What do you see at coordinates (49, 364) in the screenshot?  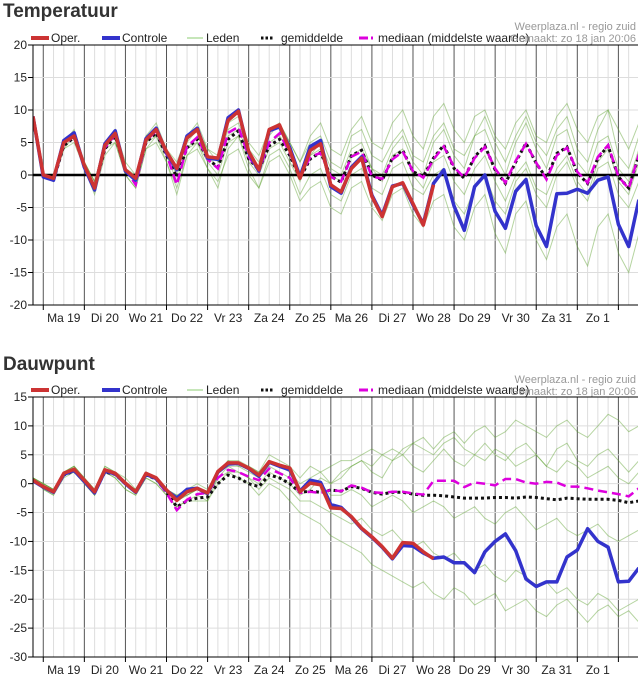 I see `chart-title: Dauwpunt` at bounding box center [49, 364].